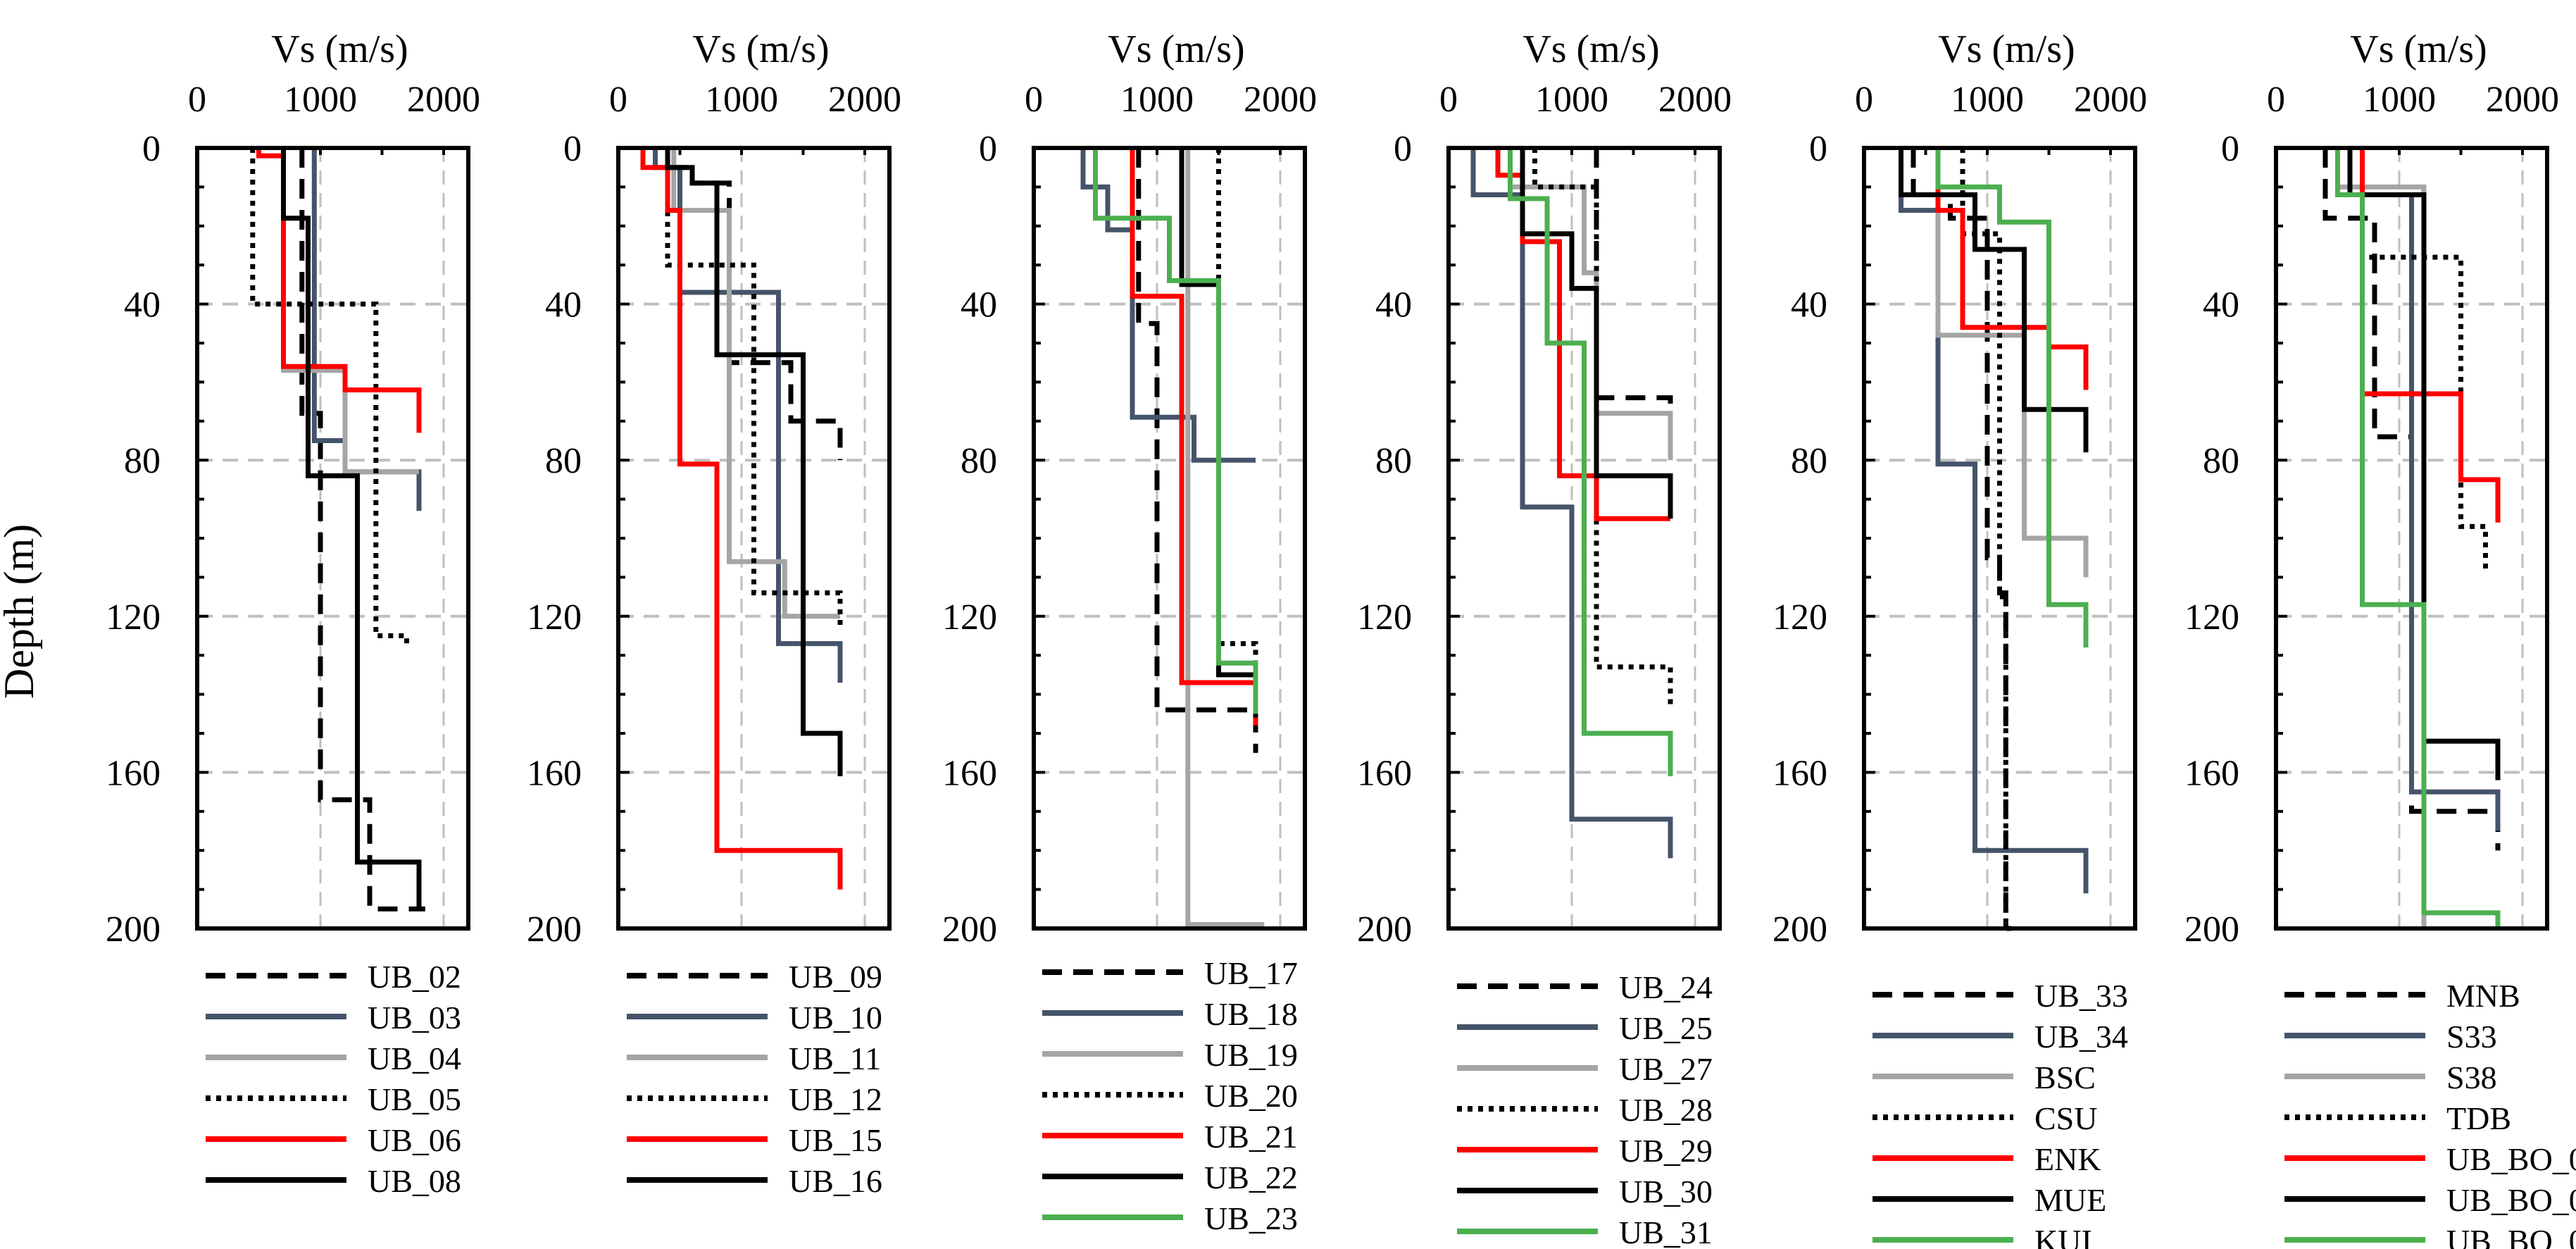 Image resolution: width=2576 pixels, height=1249 pixels. Describe the element at coordinates (333, 1079) in the screenshot. I see `legend: UB_02 UB_03 UB_04 UB_05 UB_06 UB_08` at that location.